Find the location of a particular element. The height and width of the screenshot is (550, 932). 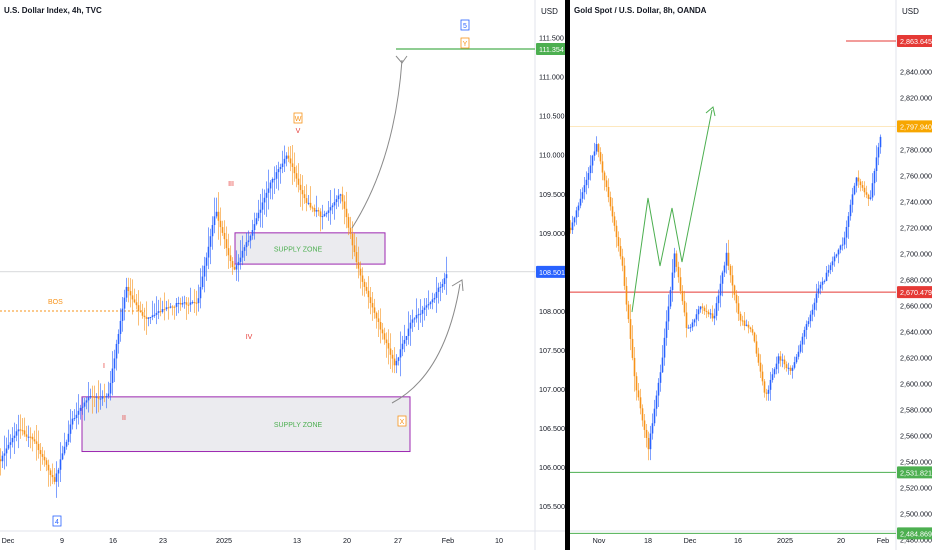

gold-x-tick: Dec is located at coordinates (690, 540).